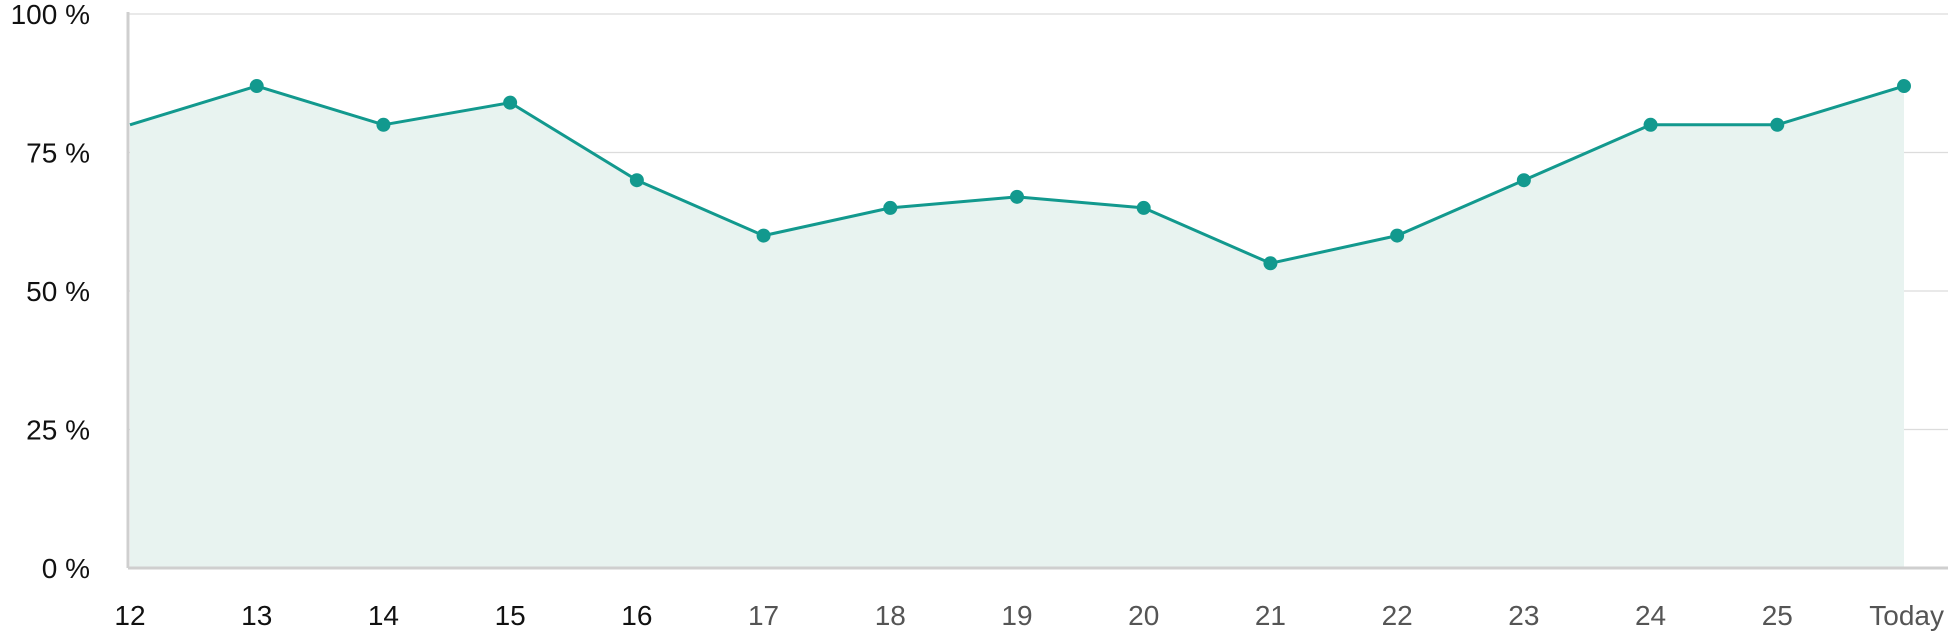 Image resolution: width=1950 pixels, height=634 pixels. What do you see at coordinates (763, 615) in the screenshot?
I see `x-tick-label: 17` at bounding box center [763, 615].